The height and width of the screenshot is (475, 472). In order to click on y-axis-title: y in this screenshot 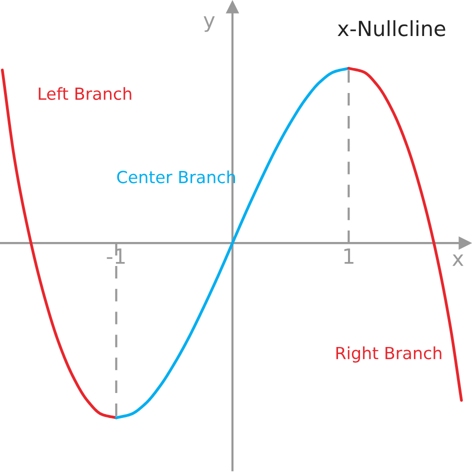, I will do `click(209, 24)`.